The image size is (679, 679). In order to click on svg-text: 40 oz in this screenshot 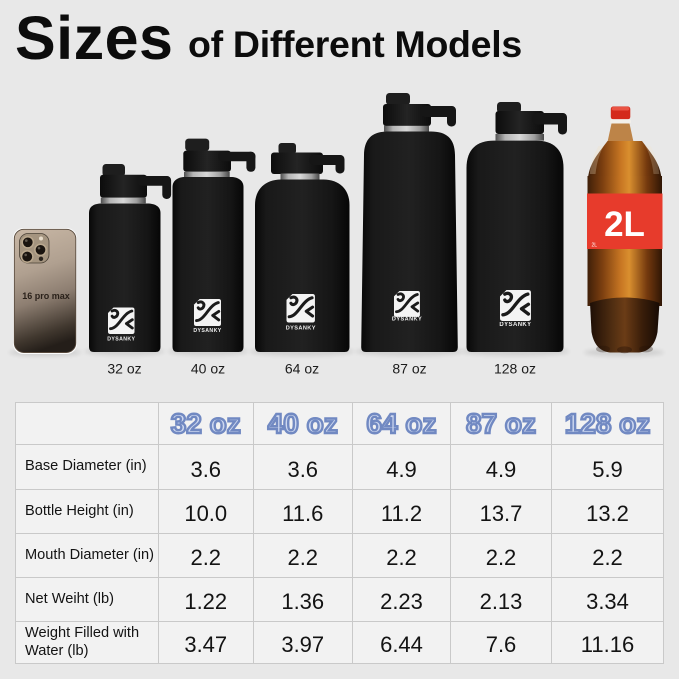, I will do `click(208, 369)`.